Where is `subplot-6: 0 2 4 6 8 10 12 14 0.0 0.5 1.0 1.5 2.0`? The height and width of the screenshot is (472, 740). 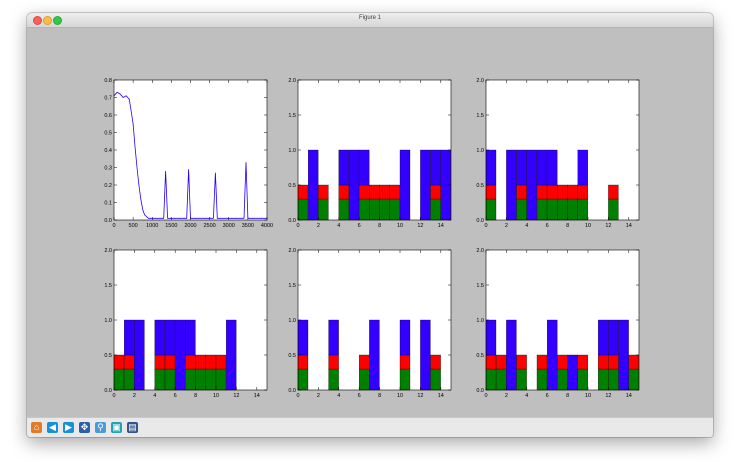 subplot-6: 0 2 4 6 8 10 12 14 0.0 0.5 1.0 1.5 2.0 is located at coordinates (558, 323).